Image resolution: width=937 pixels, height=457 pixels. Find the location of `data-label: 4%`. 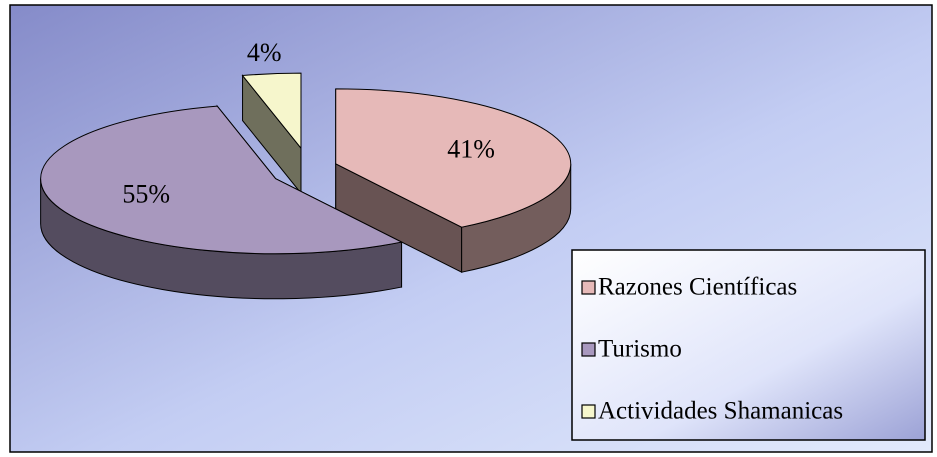

data-label: 4% is located at coordinates (264, 52).